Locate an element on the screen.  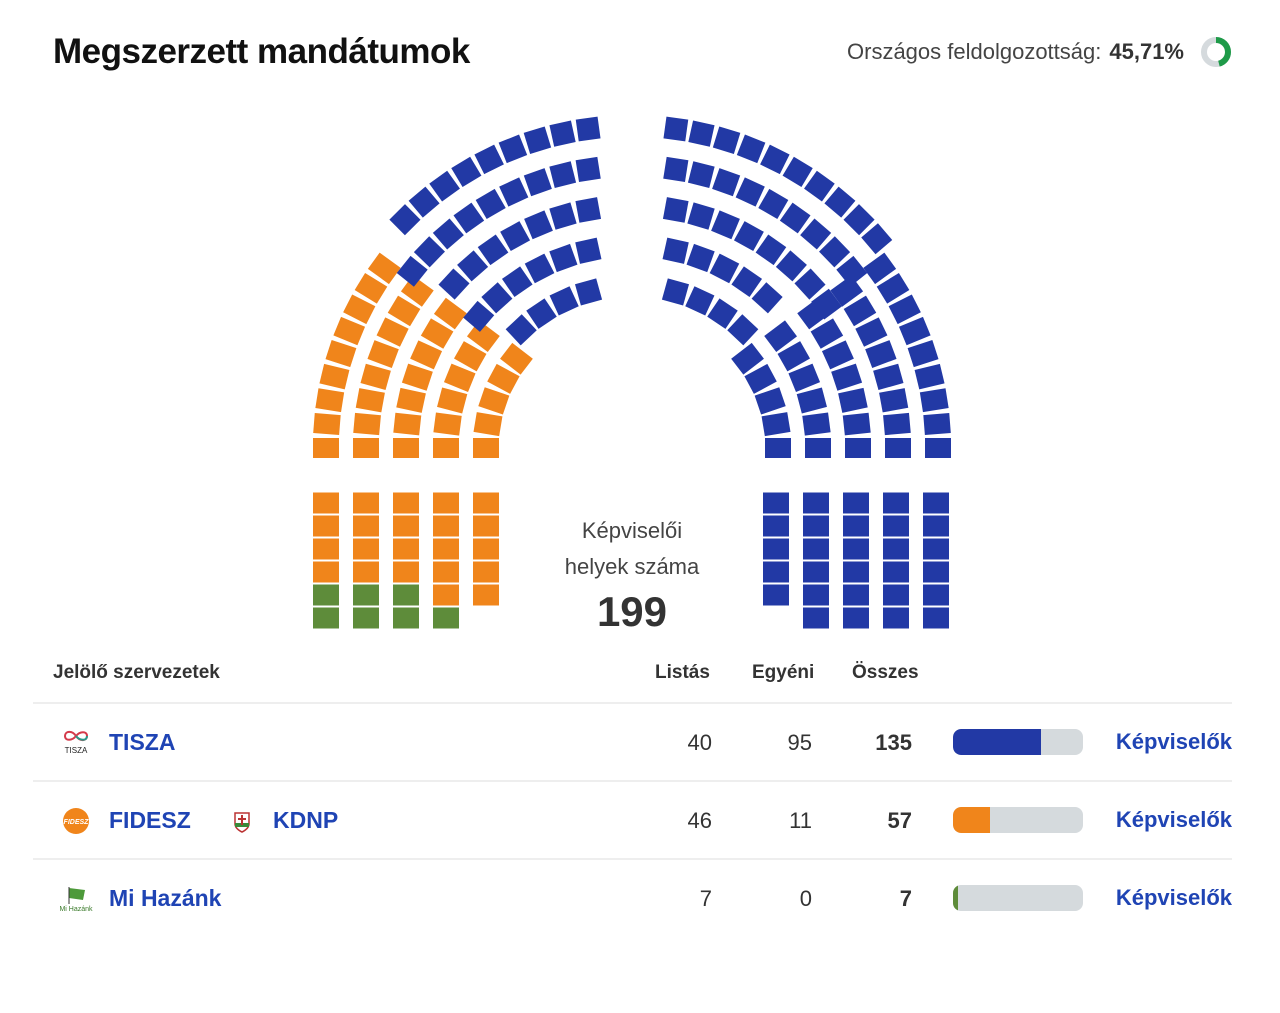
individual-seats: 11 is located at coordinates (800, 820).